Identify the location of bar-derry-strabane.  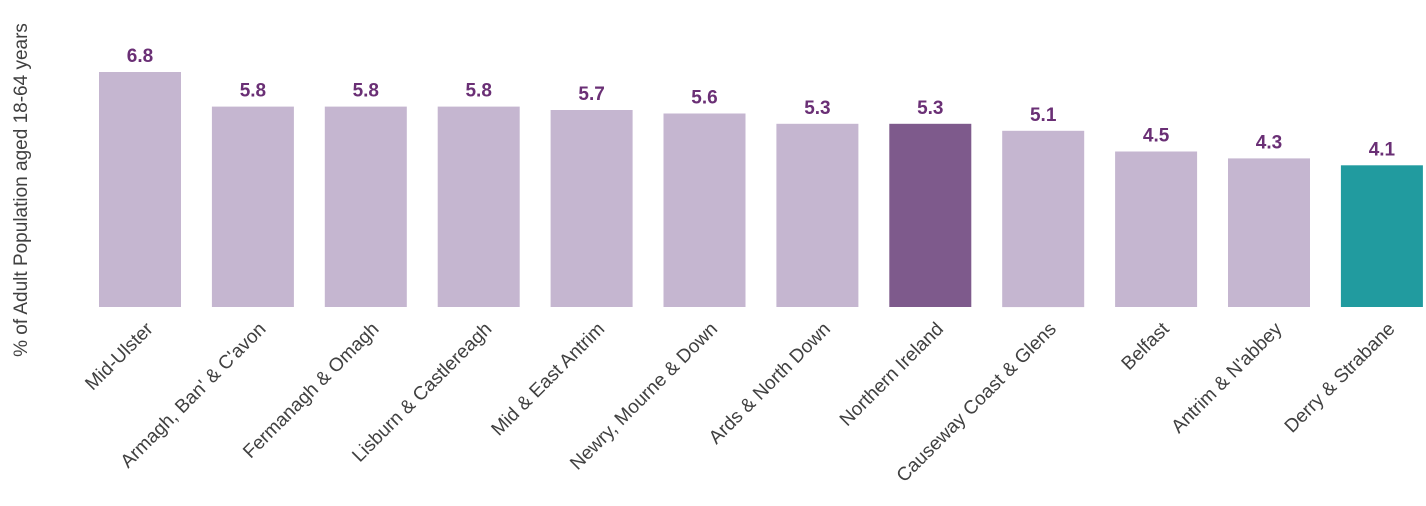
(1381, 236).